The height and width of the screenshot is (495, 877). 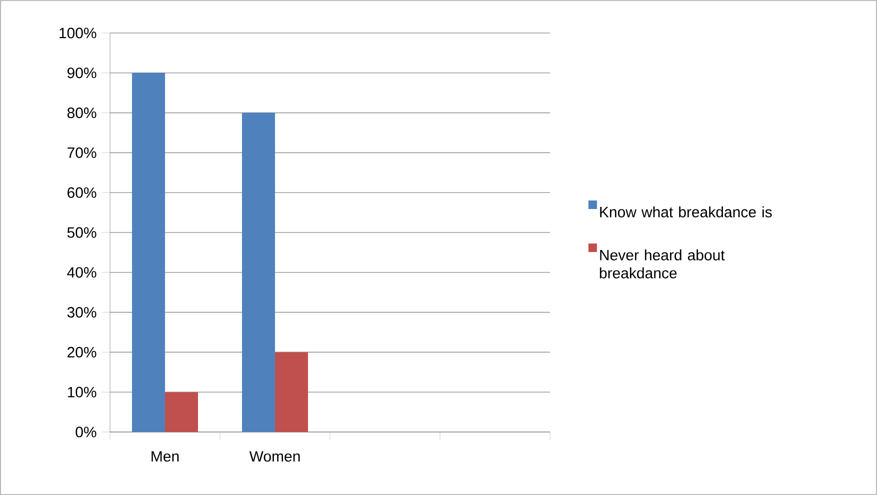 I want to click on y-tick-label: 50%, so click(x=81, y=232).